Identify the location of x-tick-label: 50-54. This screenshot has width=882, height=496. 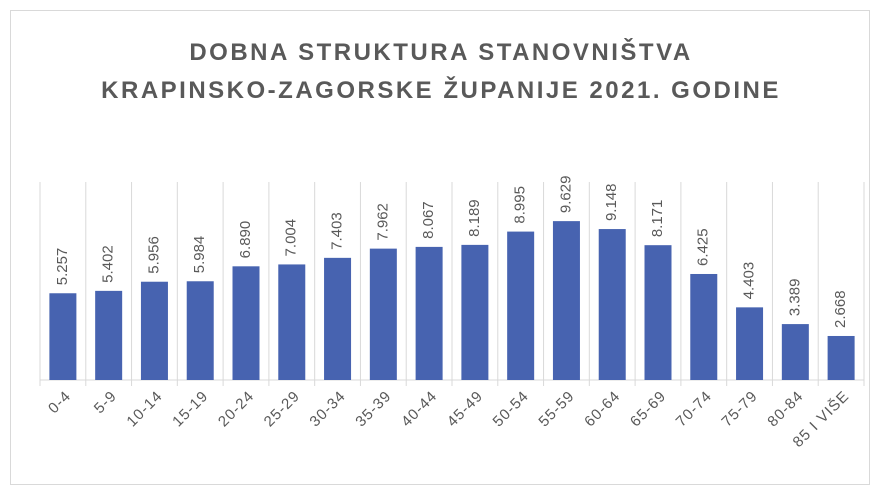
(511, 409).